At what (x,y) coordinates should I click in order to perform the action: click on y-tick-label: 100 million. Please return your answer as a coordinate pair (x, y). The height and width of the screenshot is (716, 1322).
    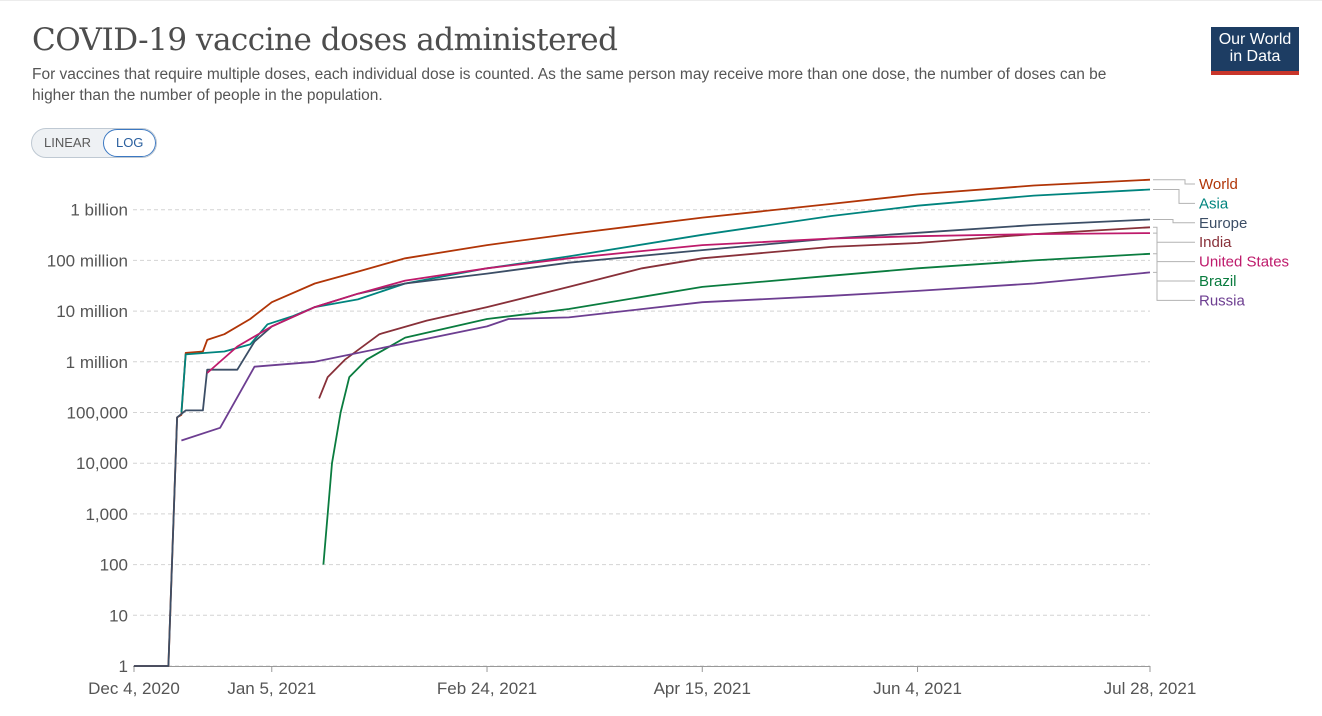
    Looking at the image, I should click on (87, 260).